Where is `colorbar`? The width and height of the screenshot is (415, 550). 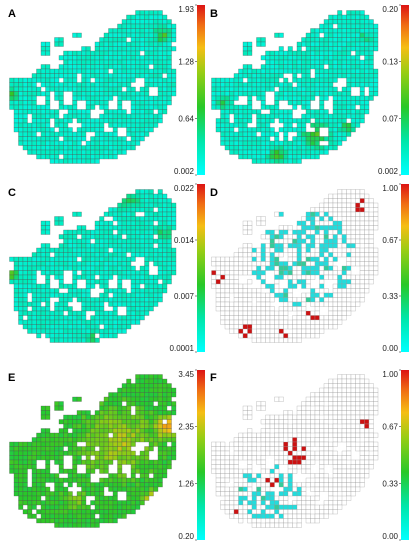 colorbar is located at coordinates (201, 455).